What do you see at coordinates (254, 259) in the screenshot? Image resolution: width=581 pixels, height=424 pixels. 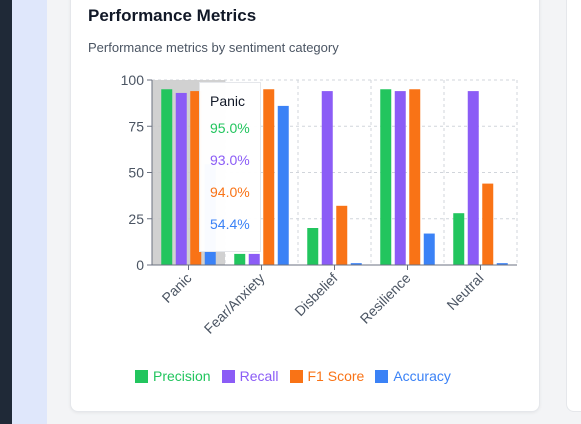 I see `bar-recall-fear-anxiety` at bounding box center [254, 259].